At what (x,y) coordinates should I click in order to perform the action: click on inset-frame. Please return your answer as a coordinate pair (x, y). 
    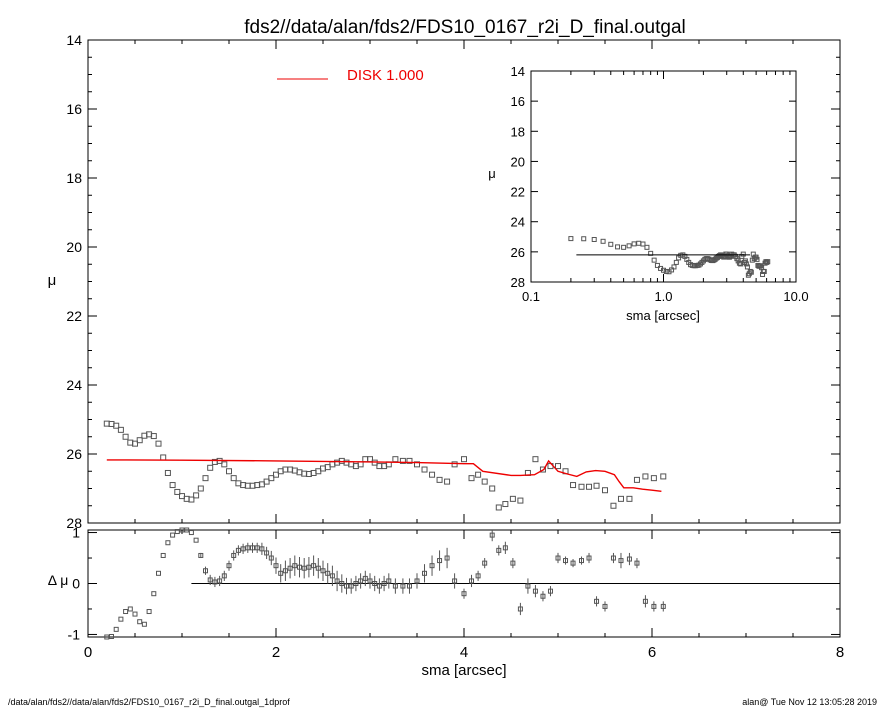
    Looking at the image, I should click on (663, 176).